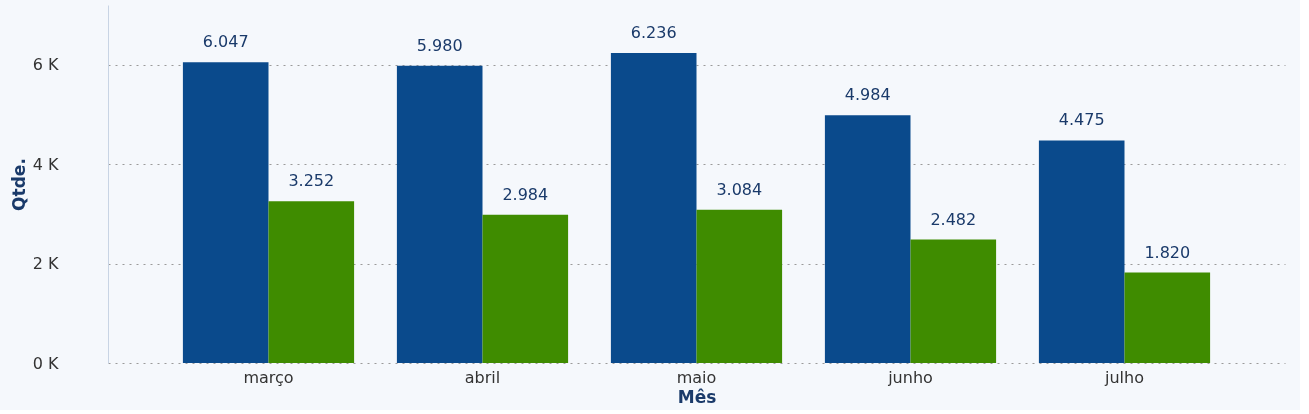 Image resolution: width=1309 pixels, height=414 pixels. What do you see at coordinates (482, 377) in the screenshot?
I see `x-tick-label: abril` at bounding box center [482, 377].